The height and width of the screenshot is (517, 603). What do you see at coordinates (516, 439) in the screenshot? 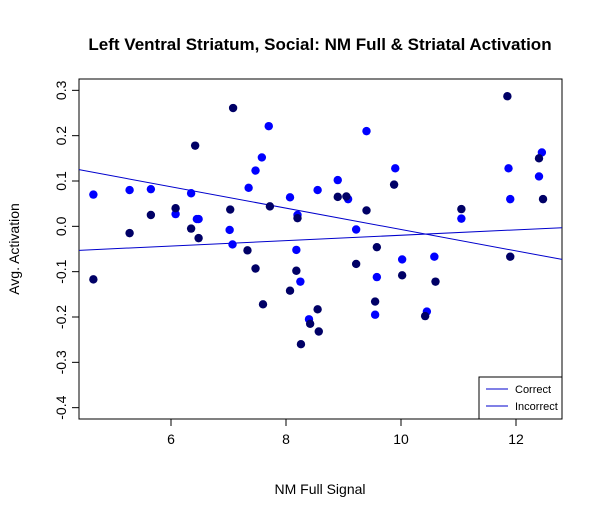
I see `x-tick-label: 12` at bounding box center [516, 439].